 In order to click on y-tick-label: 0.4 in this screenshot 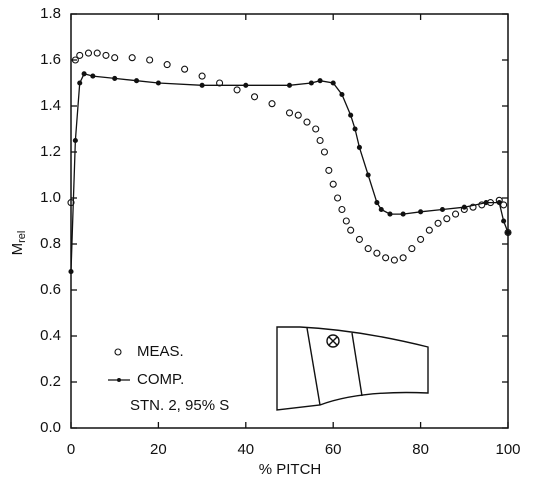, I will do `click(50, 335)`.